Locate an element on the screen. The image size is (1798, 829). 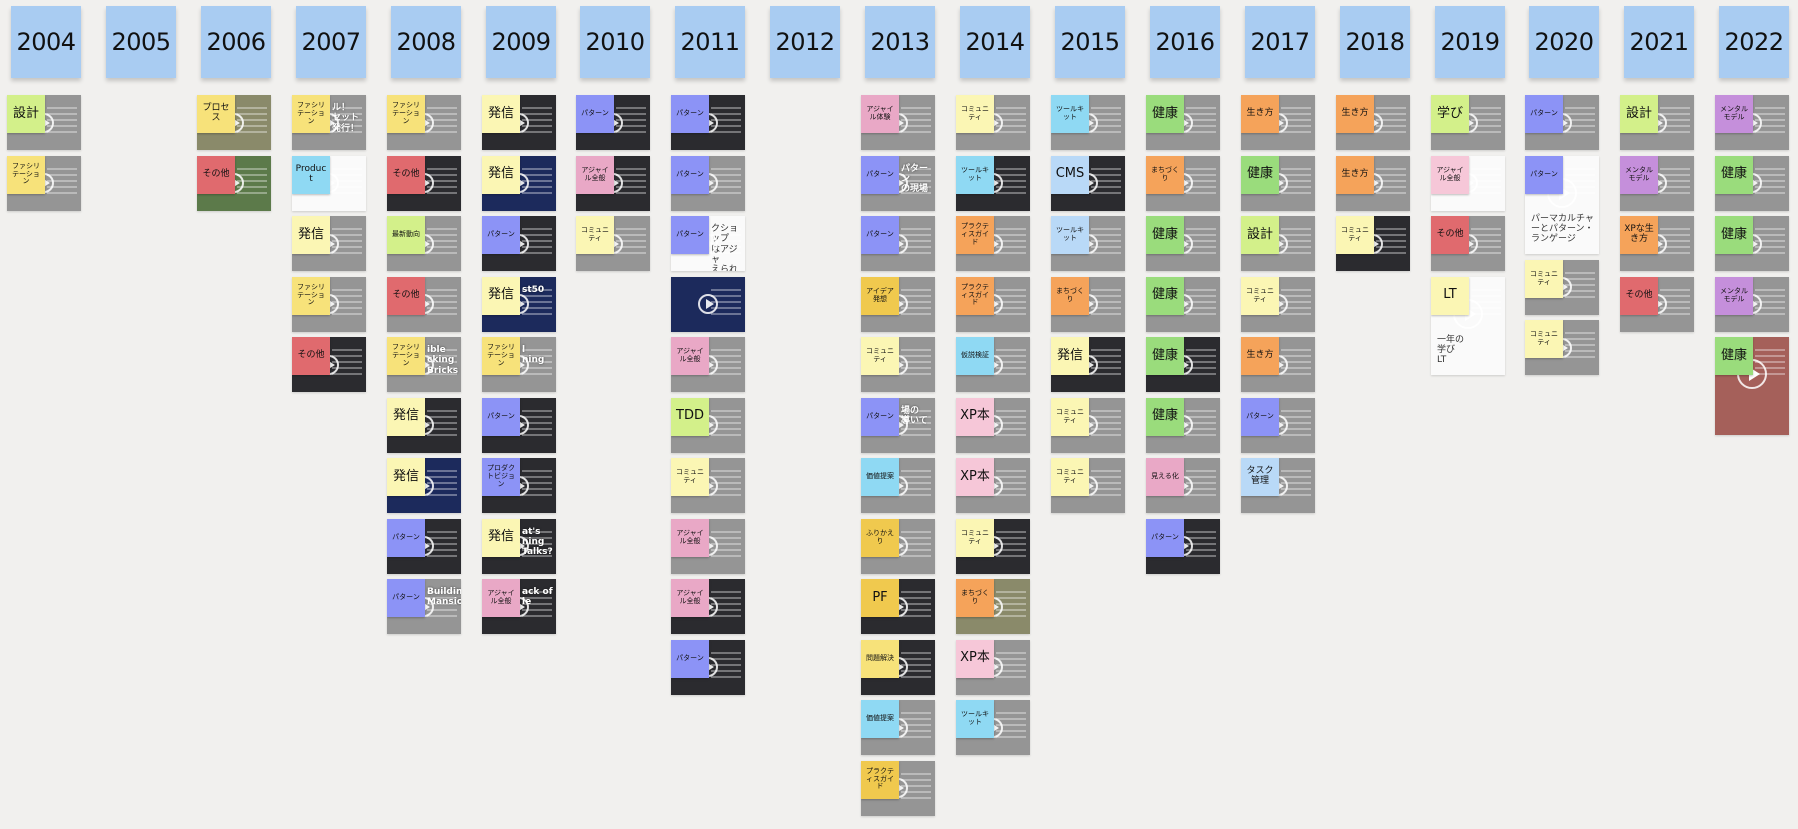
category-sticky-note: 最新動向 is located at coordinates (406, 235).